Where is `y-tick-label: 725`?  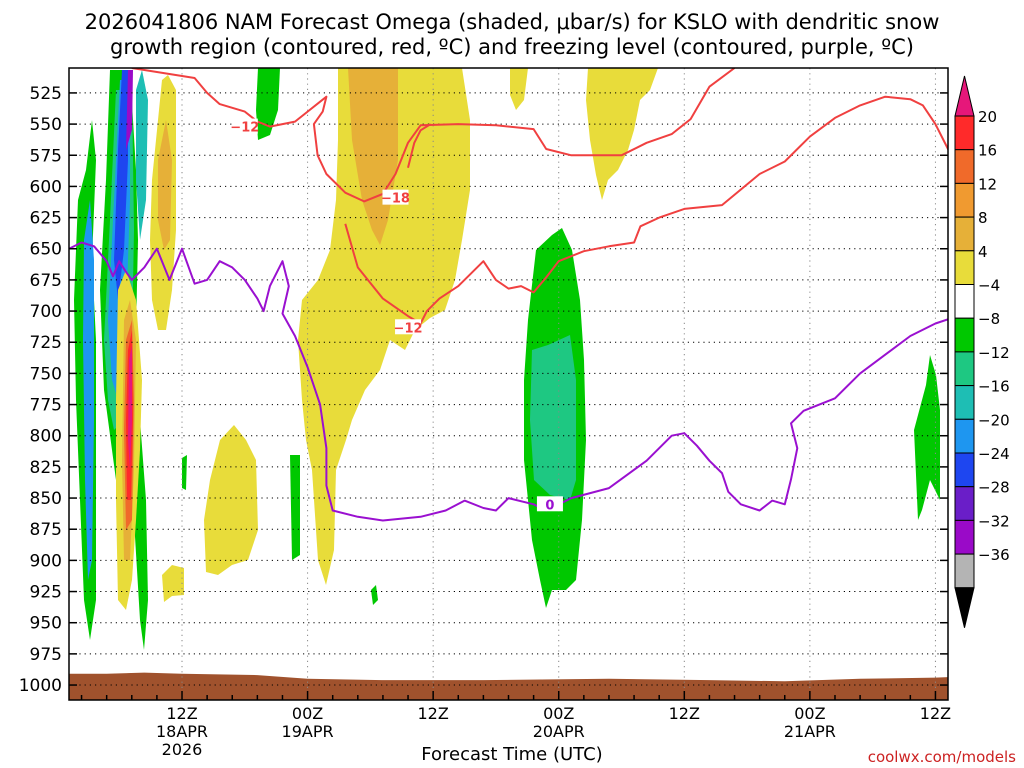 y-tick-label: 725 is located at coordinates (46, 343).